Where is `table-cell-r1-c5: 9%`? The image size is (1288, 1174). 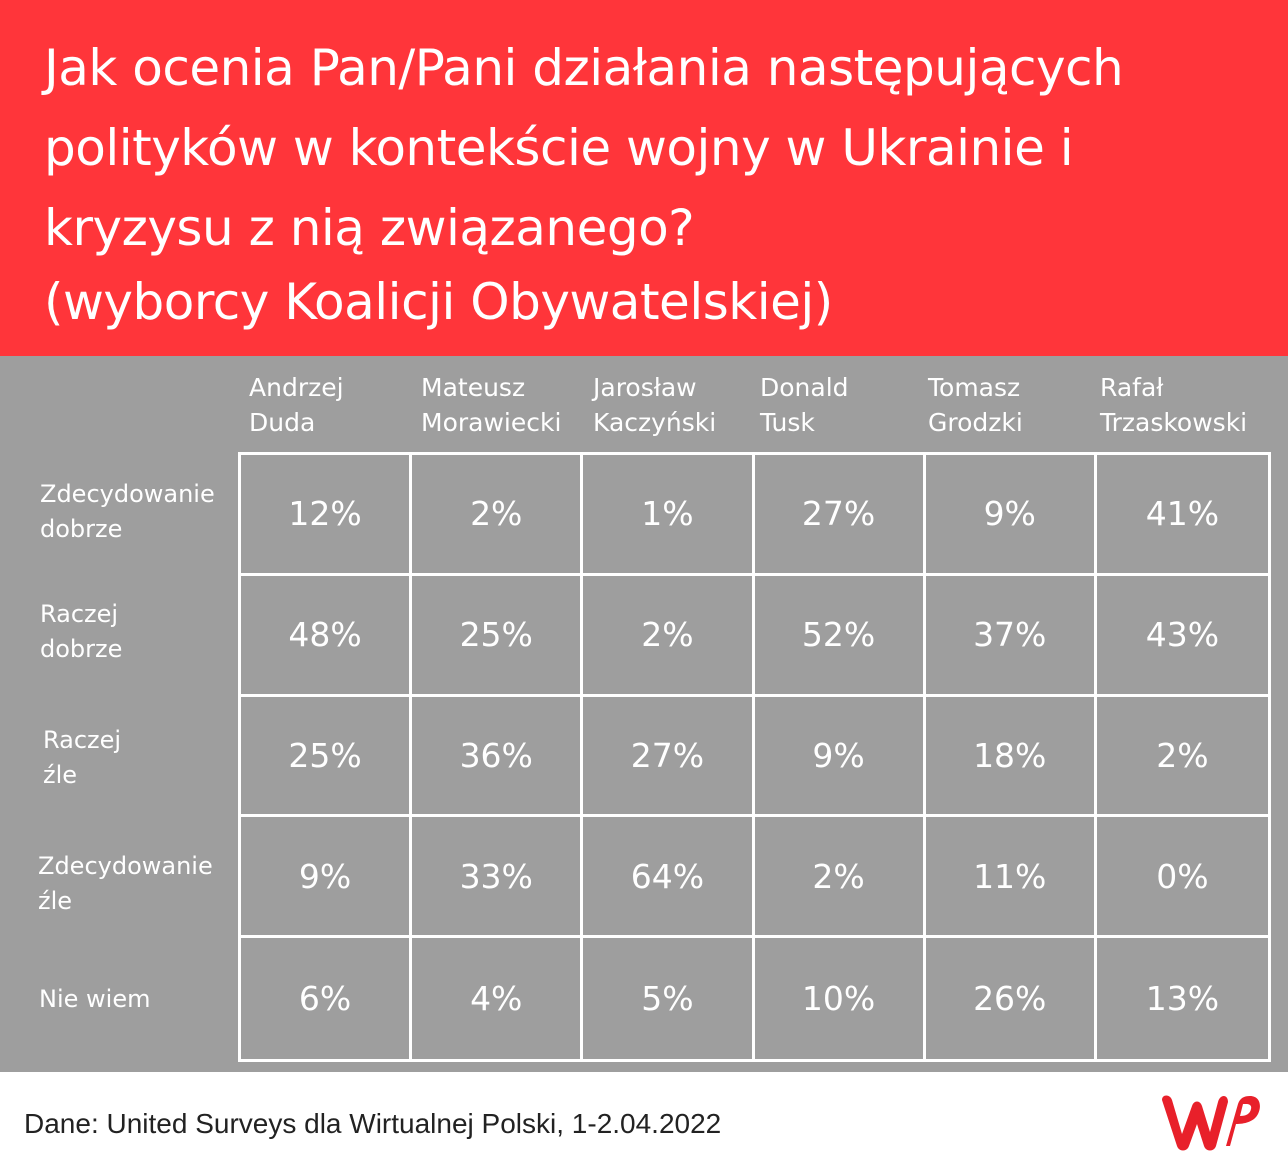
table-cell-r1-c5: 9% is located at coordinates (1011, 515).